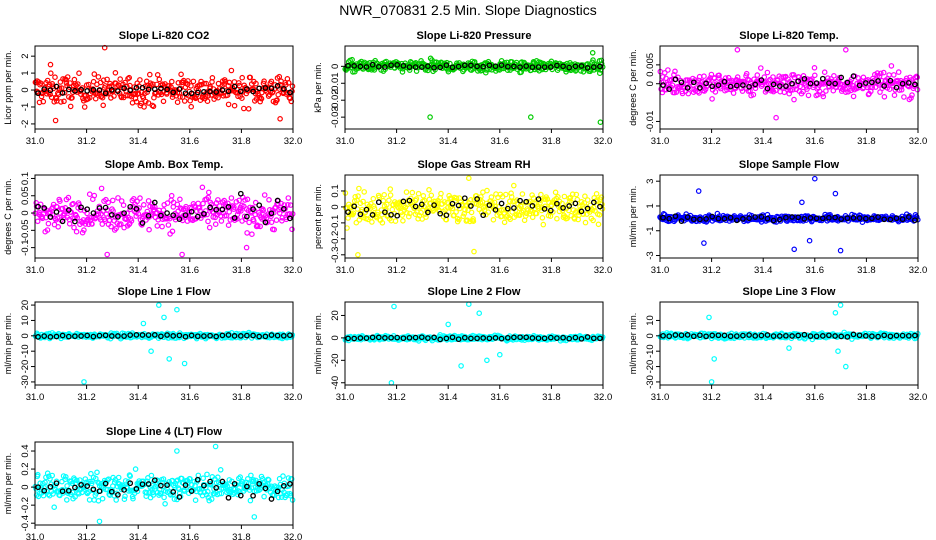  I want to click on y-tick-label: -0.01, so click(335, 83).